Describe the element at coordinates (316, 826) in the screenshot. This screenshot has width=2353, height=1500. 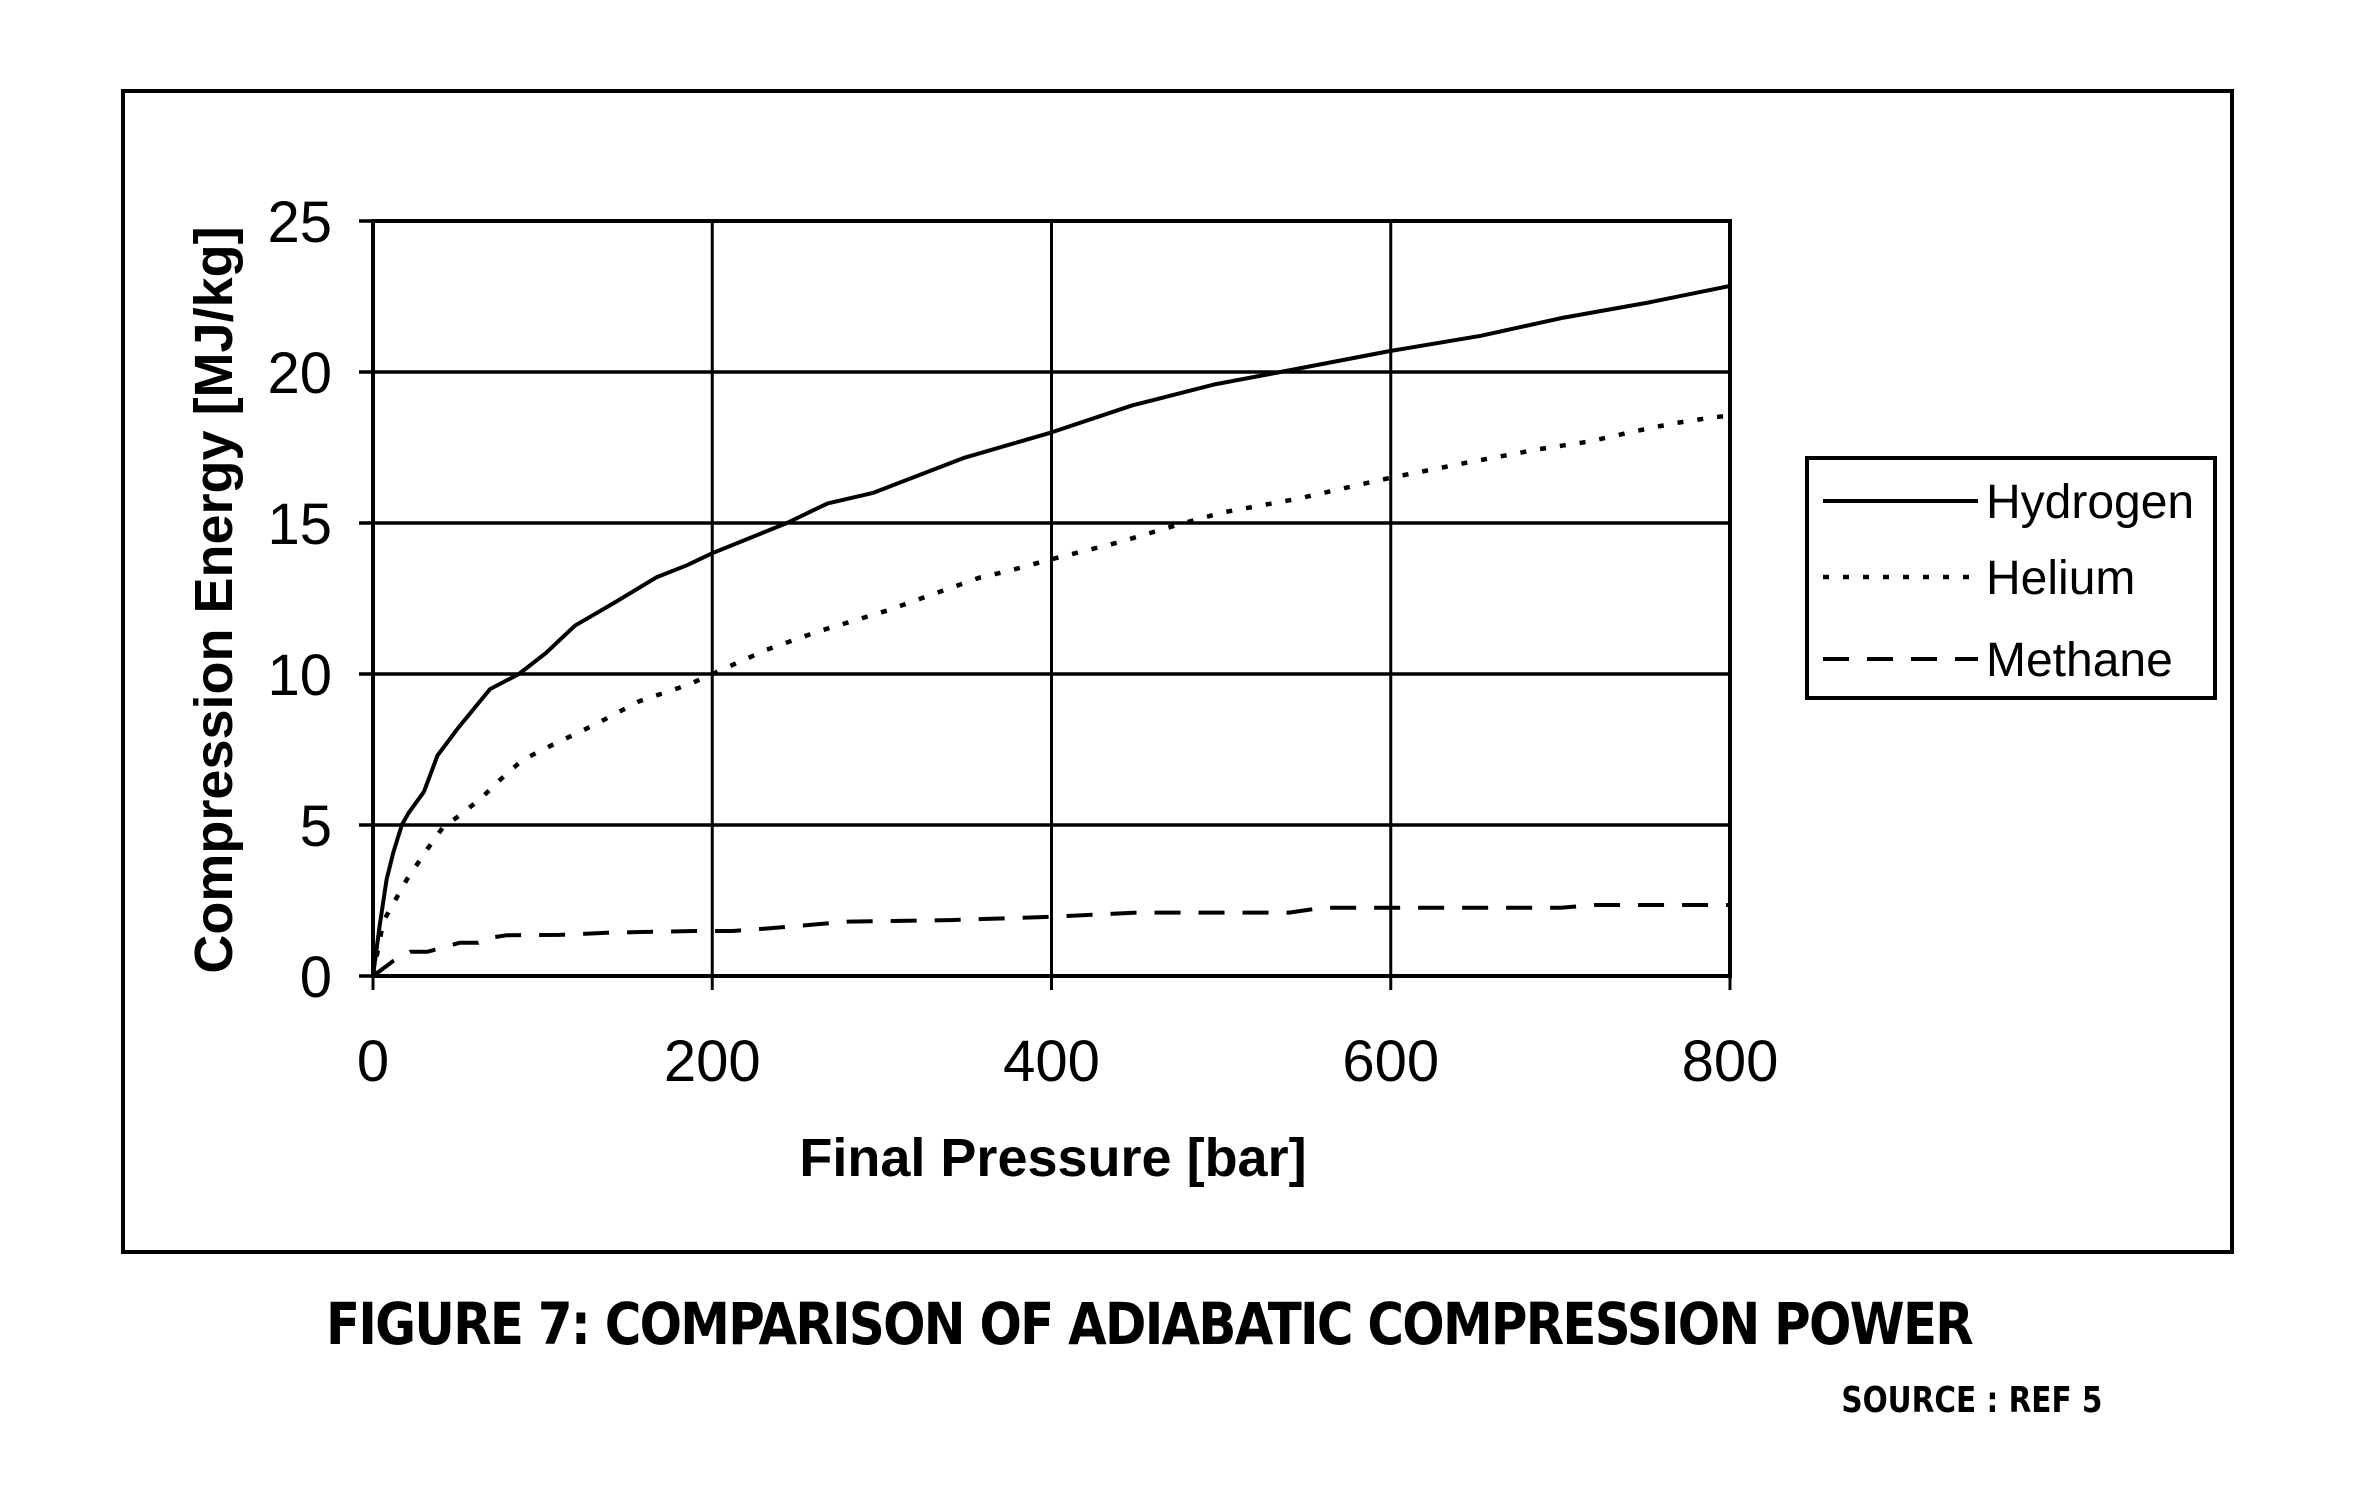
I see `y-tick-label: 5` at that location.